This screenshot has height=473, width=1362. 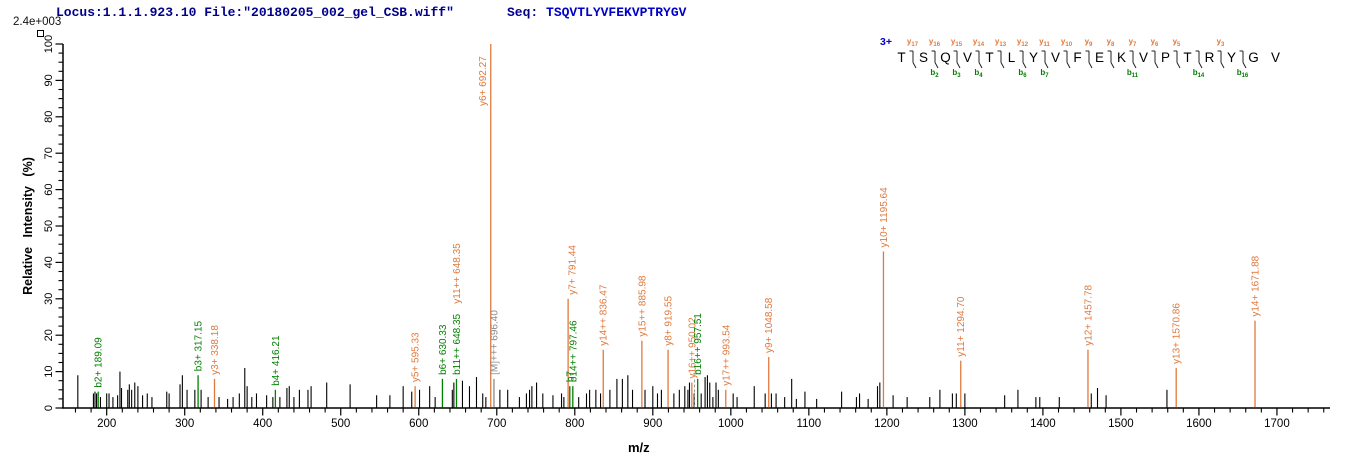 I want to click on y-tick-label: 90, so click(x=49, y=80).